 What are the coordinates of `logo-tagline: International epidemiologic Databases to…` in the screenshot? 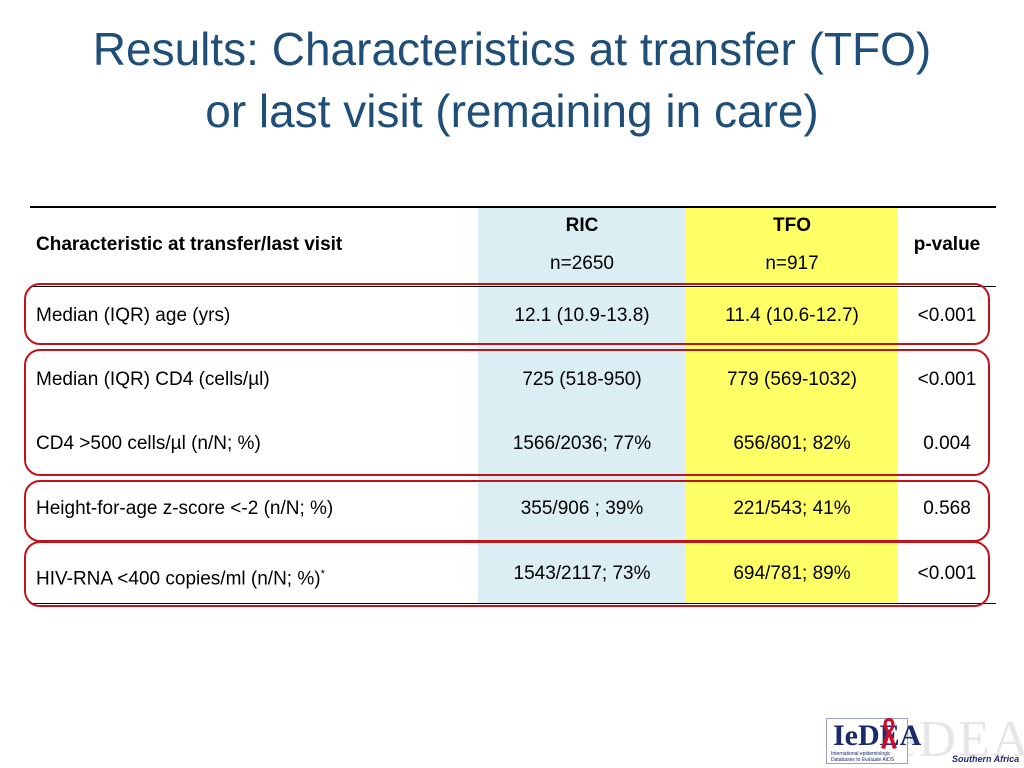 It's located at (863, 757).